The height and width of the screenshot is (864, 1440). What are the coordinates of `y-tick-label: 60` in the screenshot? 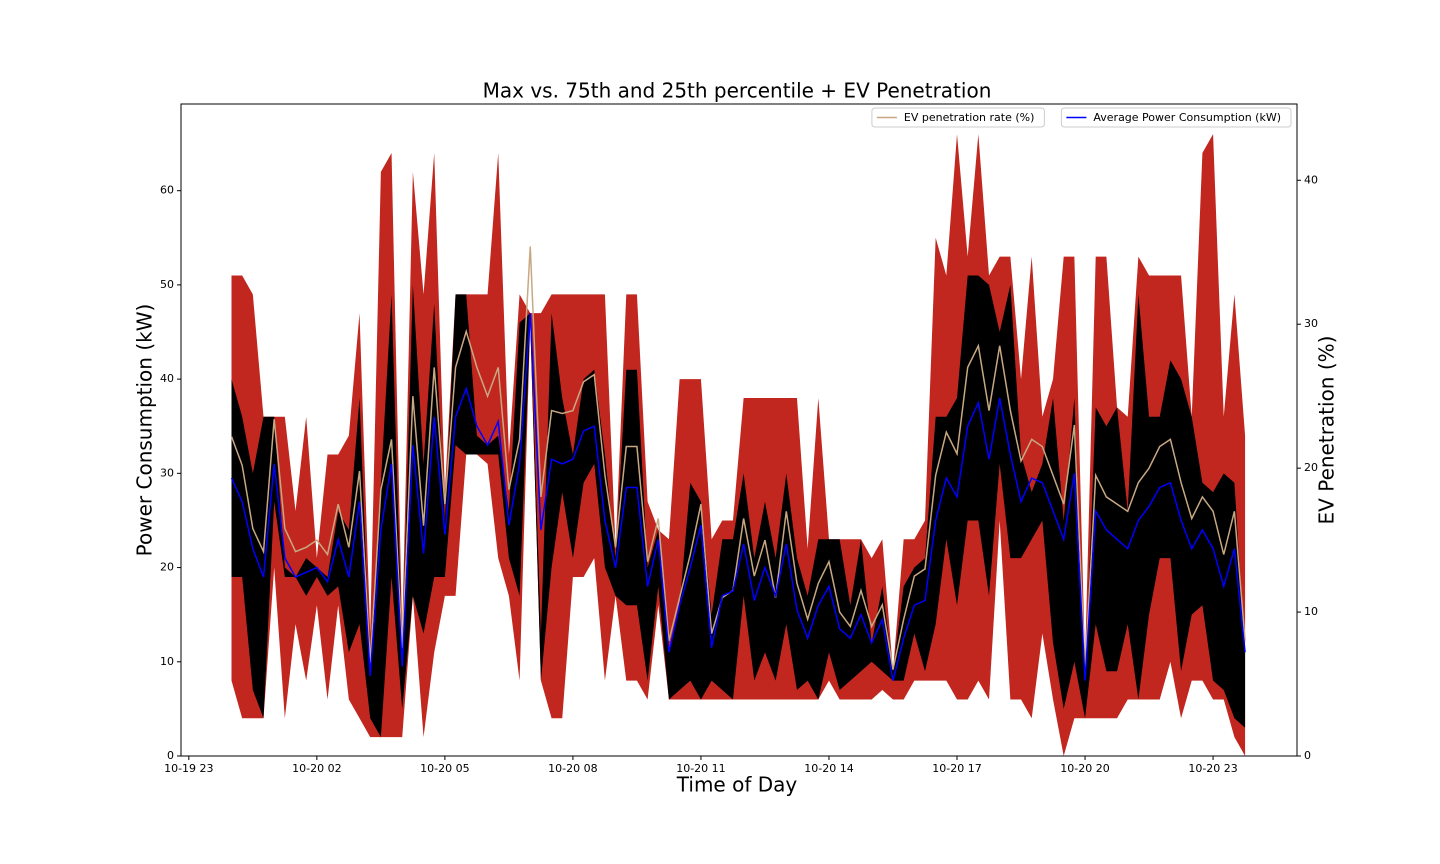 It's located at (167, 190).